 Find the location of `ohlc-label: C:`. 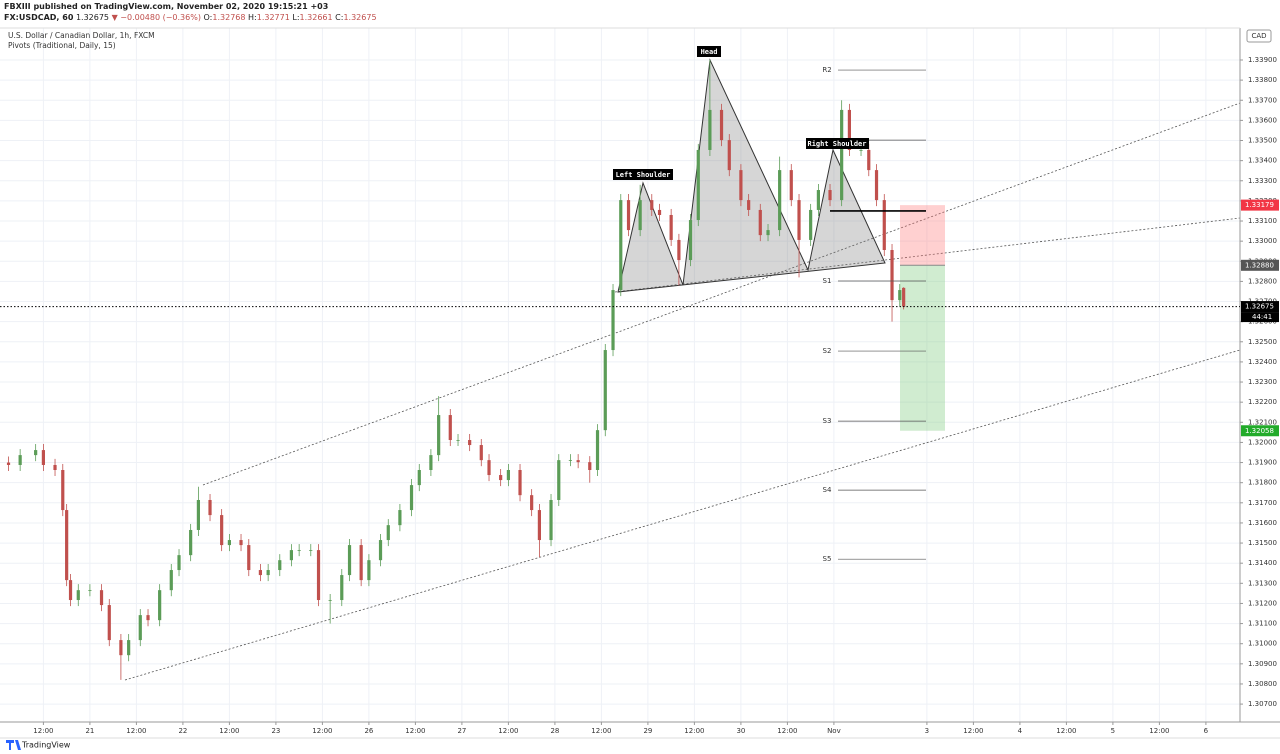

ohlc-label: C: is located at coordinates (339, 17).